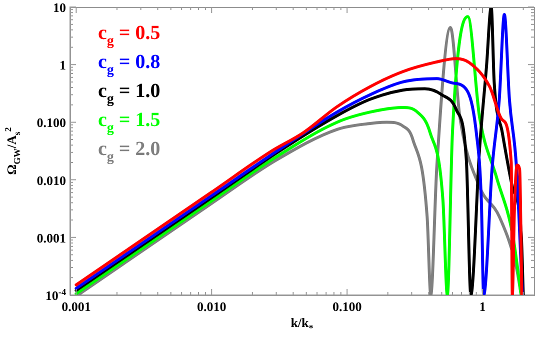 The height and width of the screenshot is (337, 540). Describe the element at coordinates (302, 324) in the screenshot. I see `x-axis-title: k/k*` at that location.